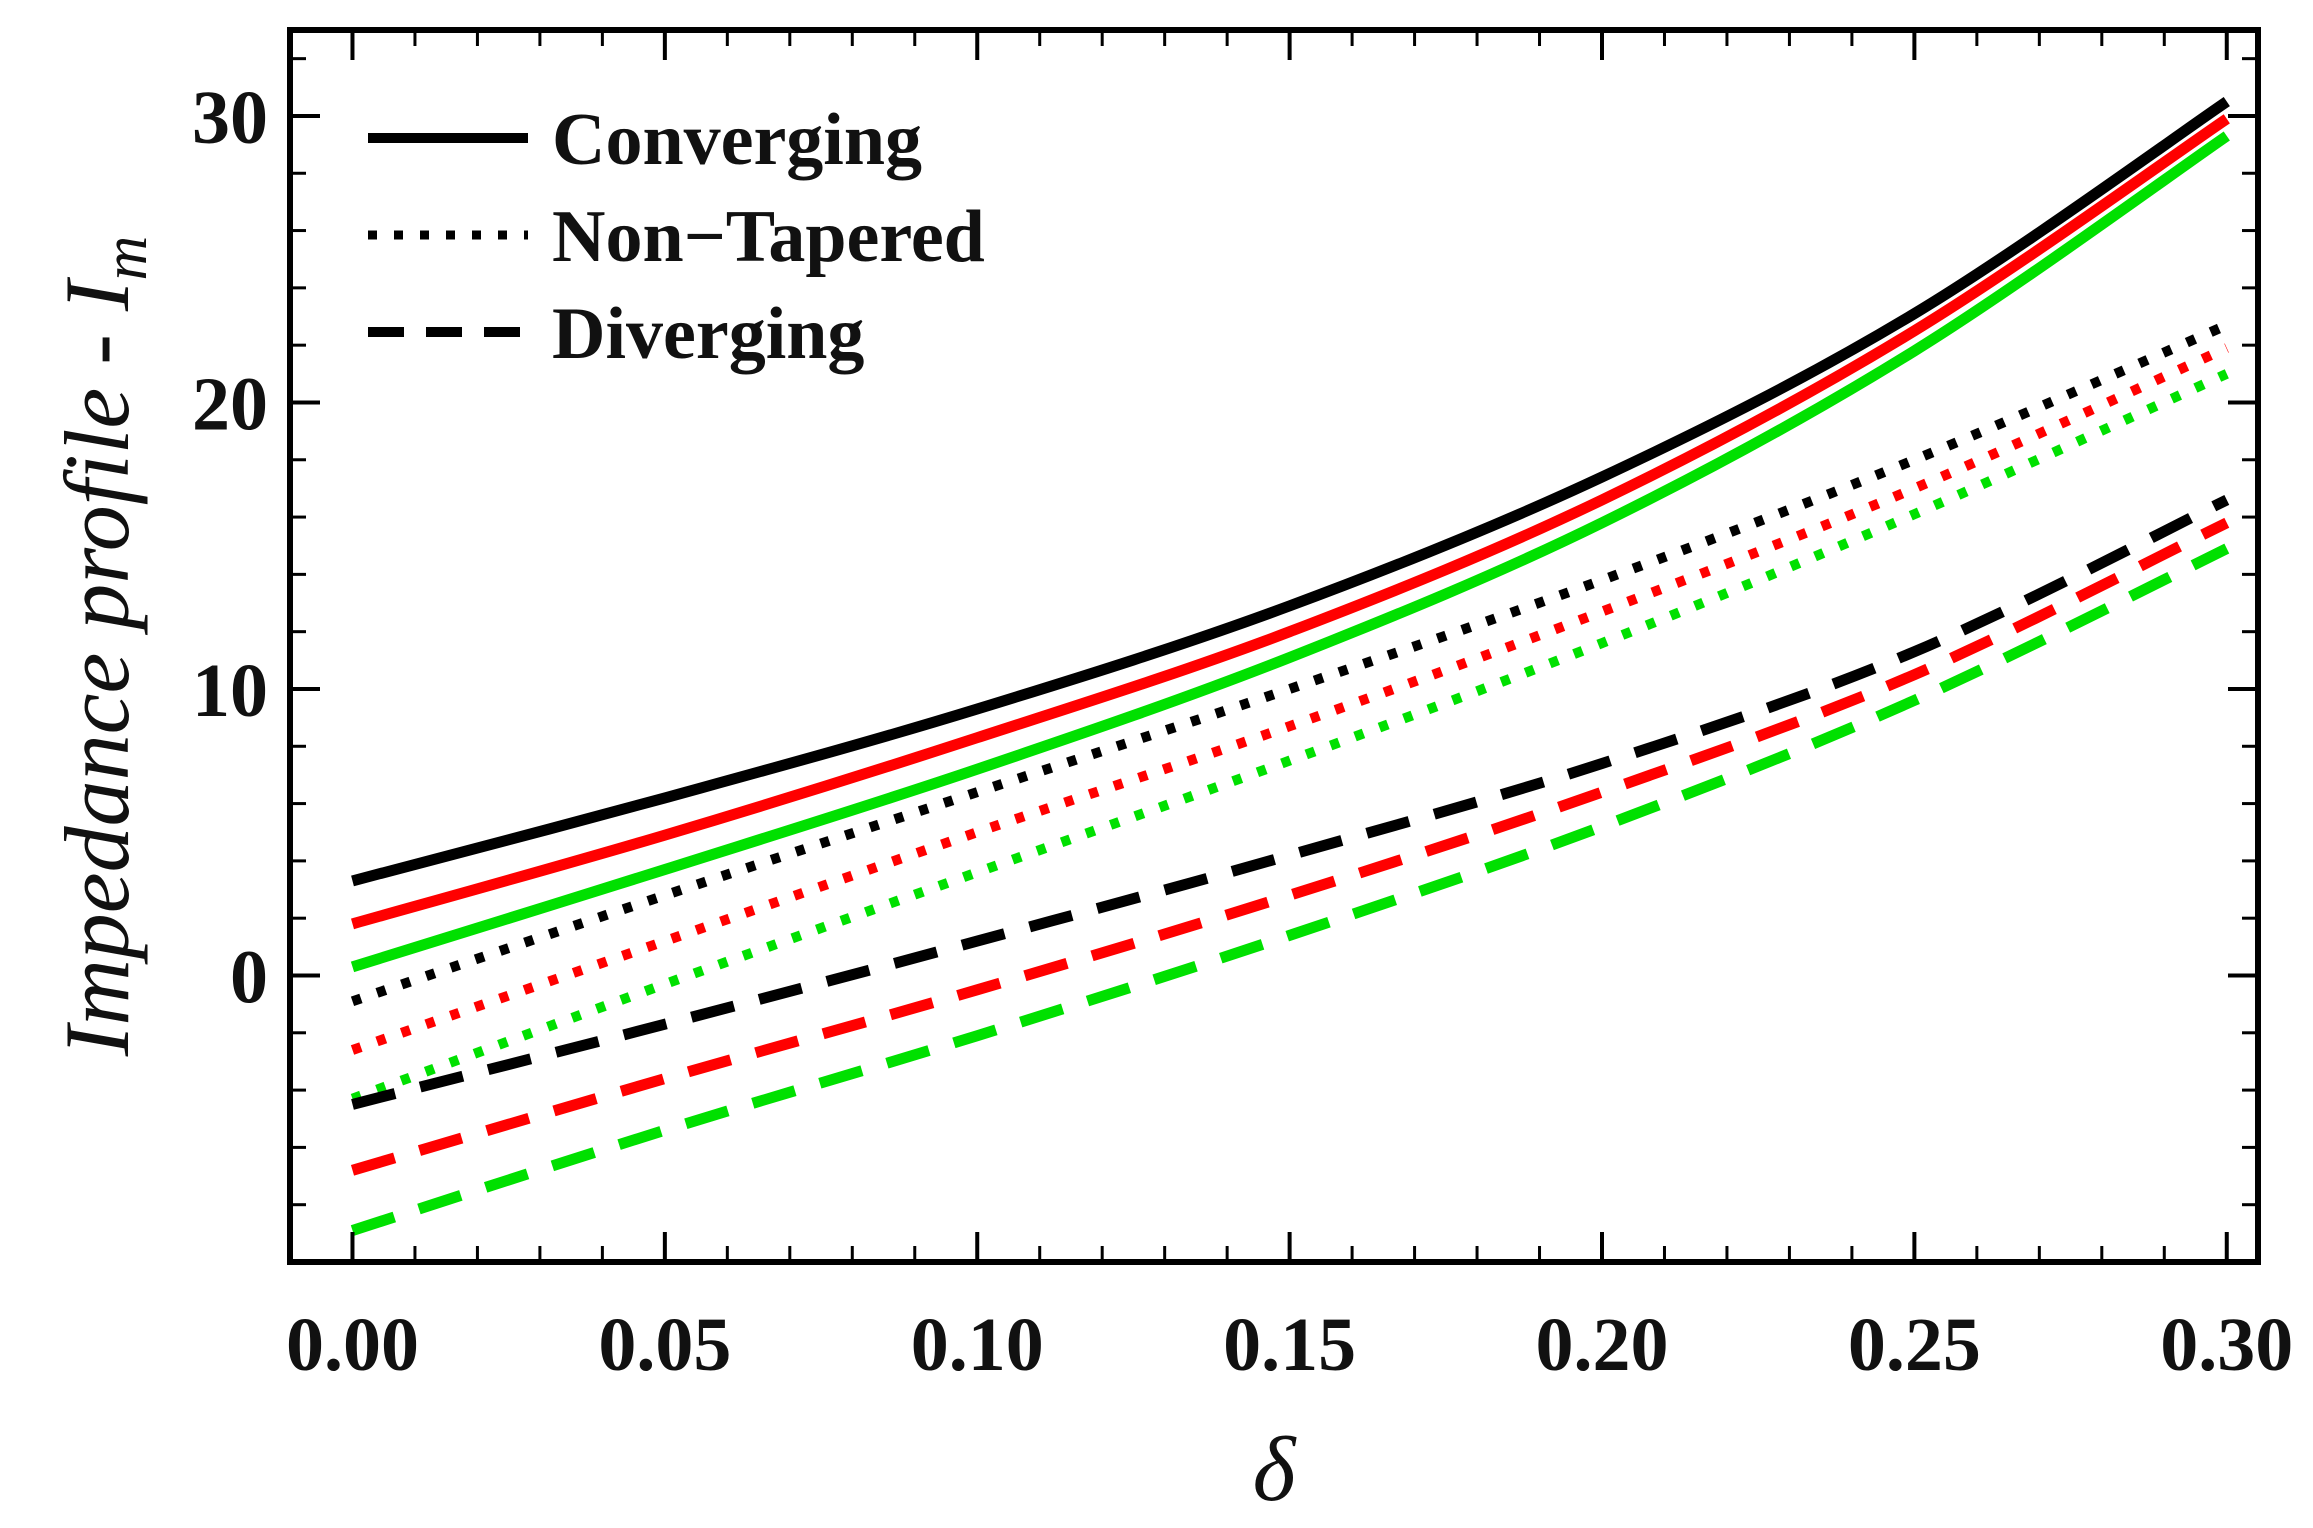 The image size is (2313, 1528). Describe the element at coordinates (1602, 1345) in the screenshot. I see `x-tick-label: 0.20` at that location.